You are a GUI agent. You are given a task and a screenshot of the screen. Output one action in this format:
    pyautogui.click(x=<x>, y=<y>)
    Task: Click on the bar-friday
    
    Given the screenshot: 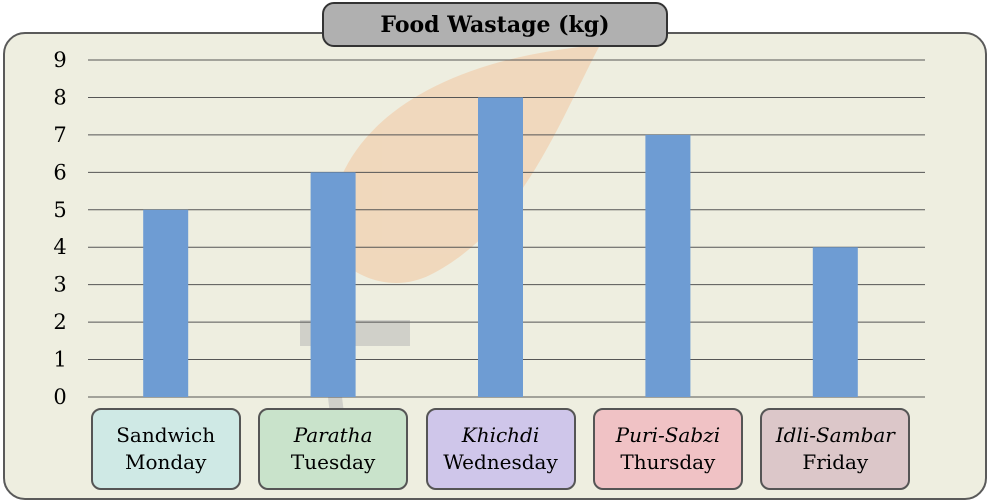 What is the action you would take?
    pyautogui.click(x=835, y=322)
    